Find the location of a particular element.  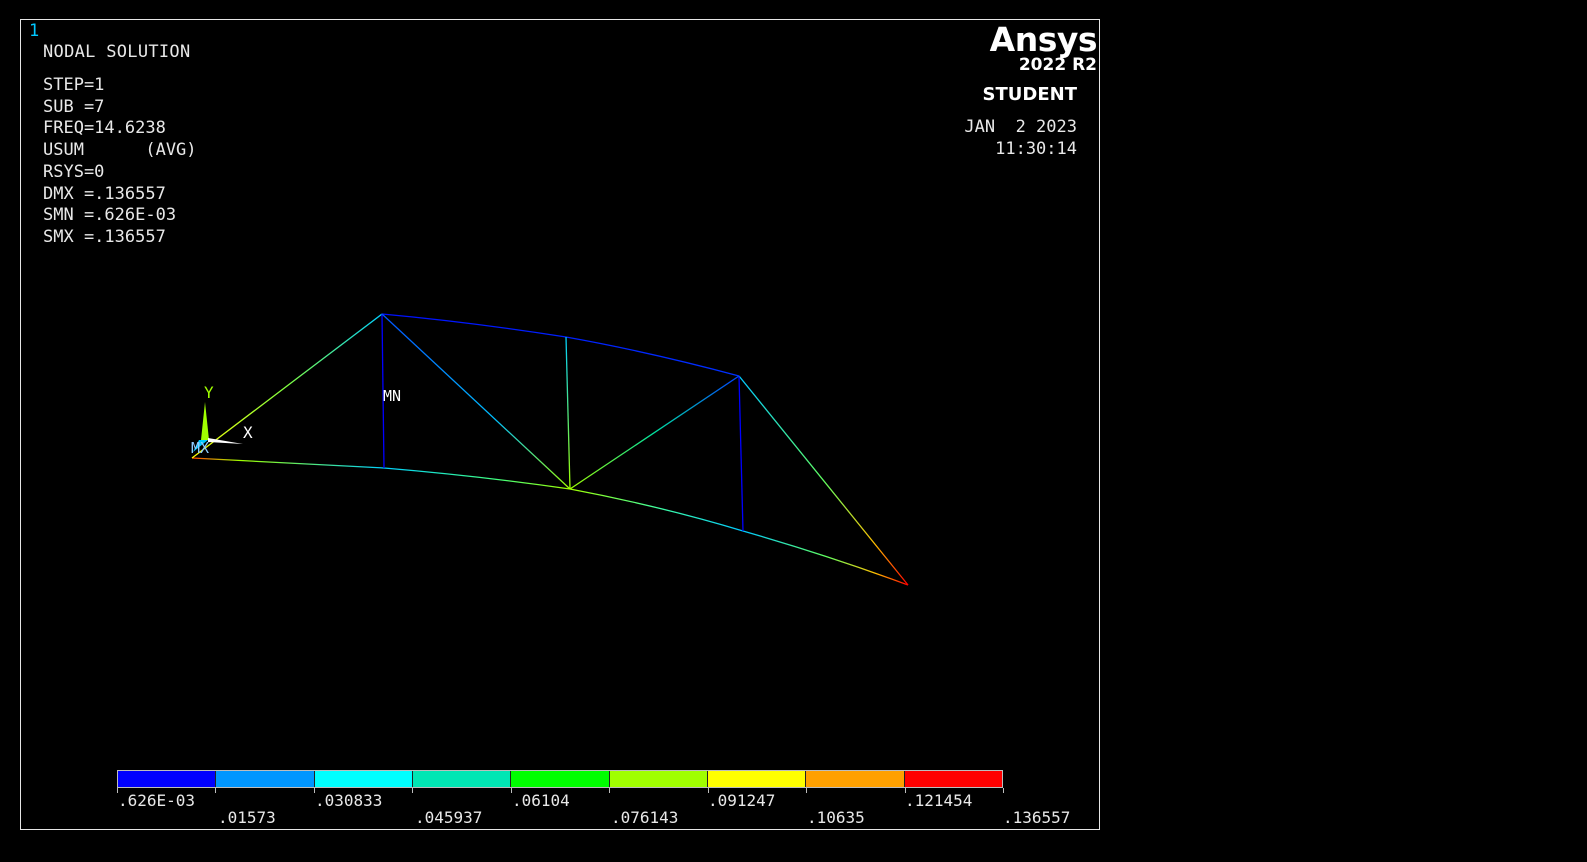

ansys-logo: Ansys 2022 R2 is located at coordinates (1043, 47).